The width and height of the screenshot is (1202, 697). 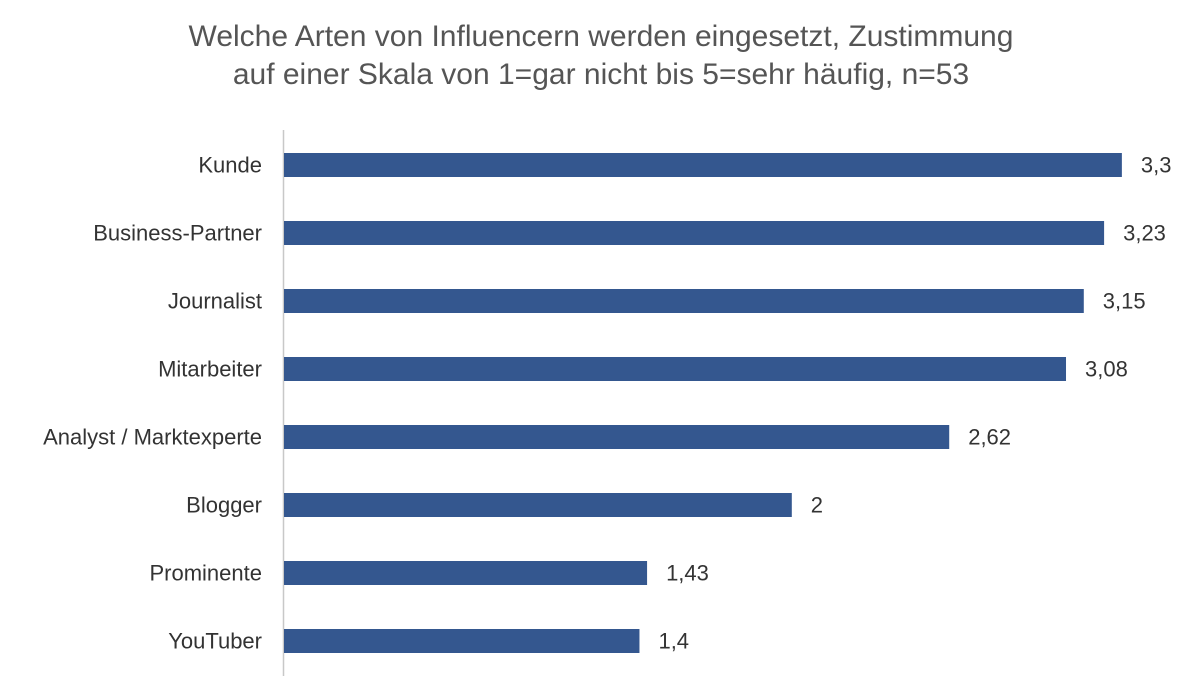 What do you see at coordinates (215, 641) in the screenshot?
I see `category-label: YouTuber` at bounding box center [215, 641].